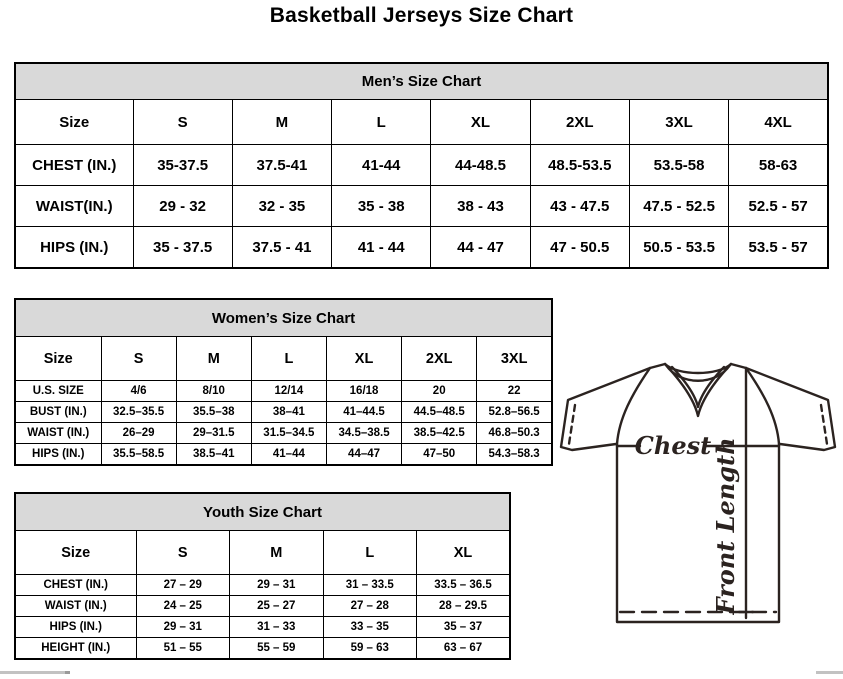 This screenshot has width=843, height=679. What do you see at coordinates (778, 247) in the screenshot?
I see `size-value-cell: 53.5 - 57` at bounding box center [778, 247].